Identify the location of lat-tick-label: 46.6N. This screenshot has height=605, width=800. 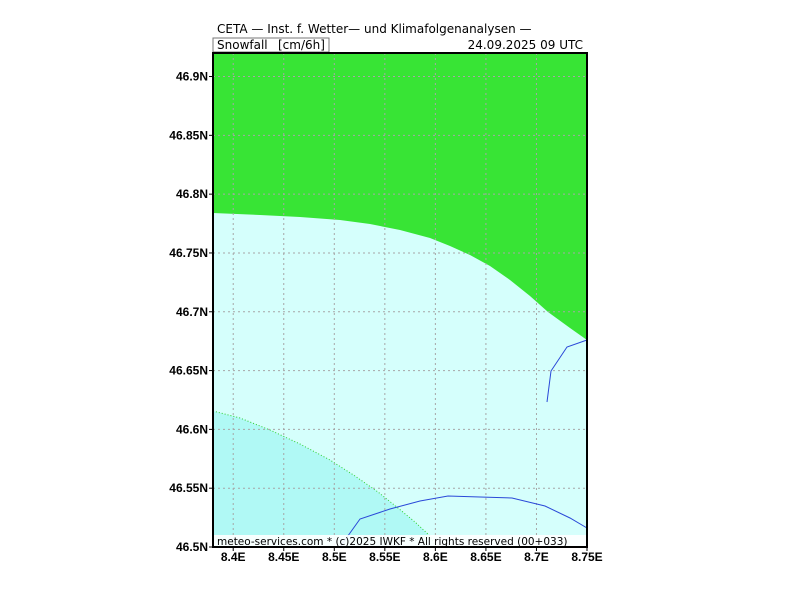
(192, 429).